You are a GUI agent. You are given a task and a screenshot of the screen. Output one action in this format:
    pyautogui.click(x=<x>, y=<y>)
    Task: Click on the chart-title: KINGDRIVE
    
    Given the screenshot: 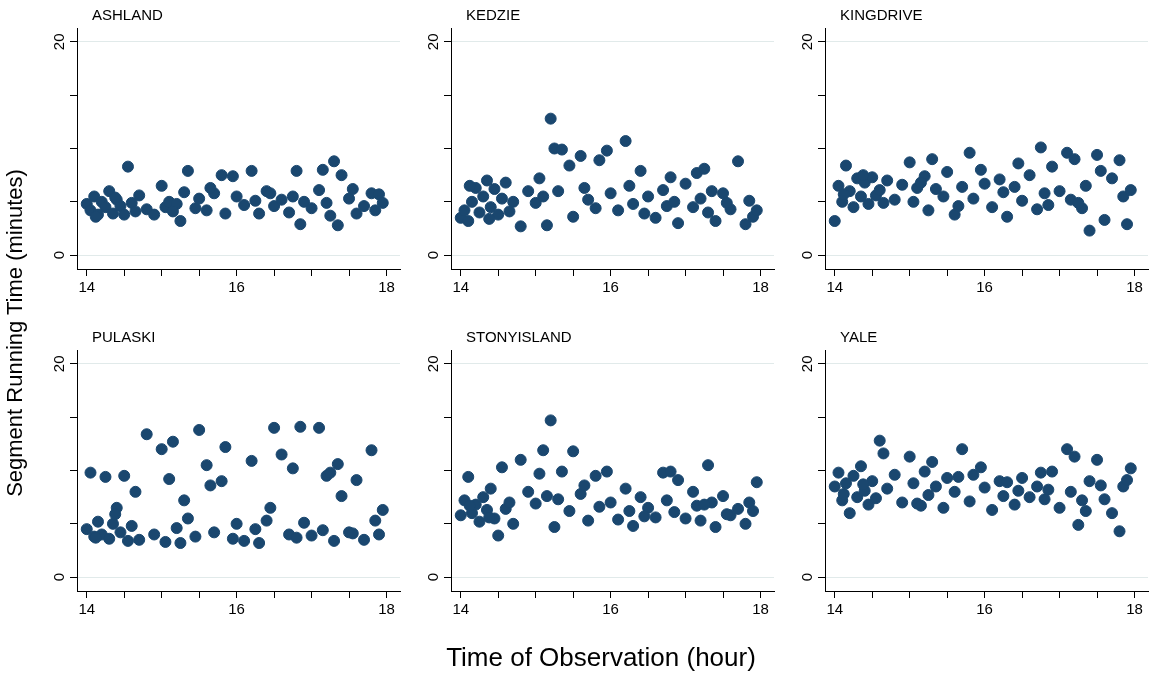 What is the action you would take?
    pyautogui.click(x=881, y=14)
    